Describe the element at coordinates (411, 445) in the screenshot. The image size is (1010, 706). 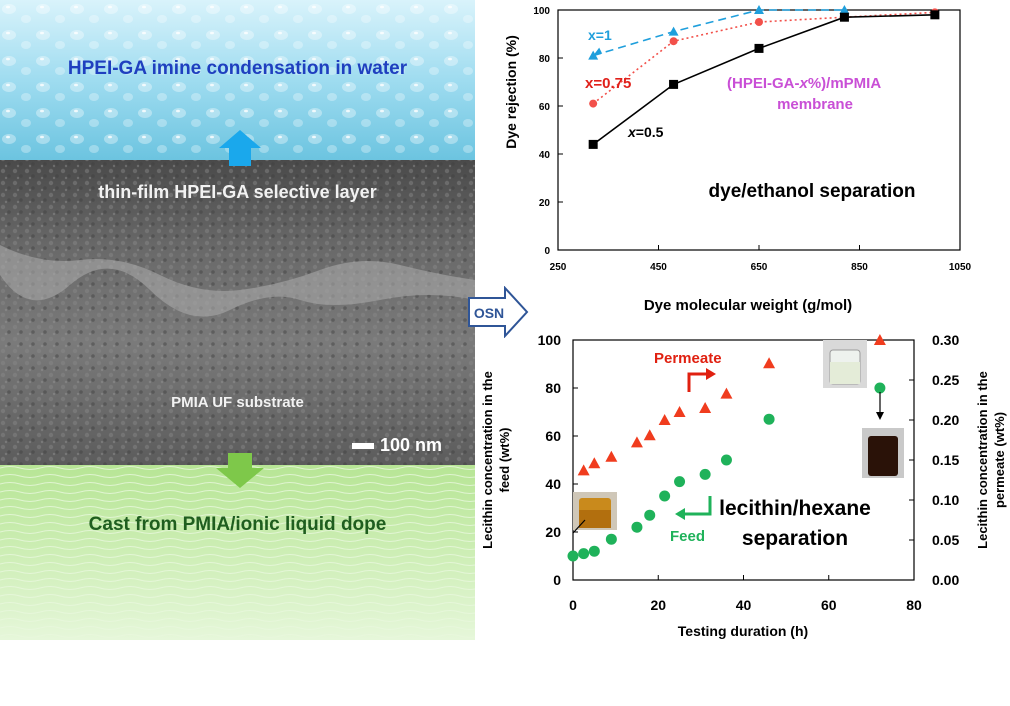
I see `scale-bar-label: 100 nm` at that location.